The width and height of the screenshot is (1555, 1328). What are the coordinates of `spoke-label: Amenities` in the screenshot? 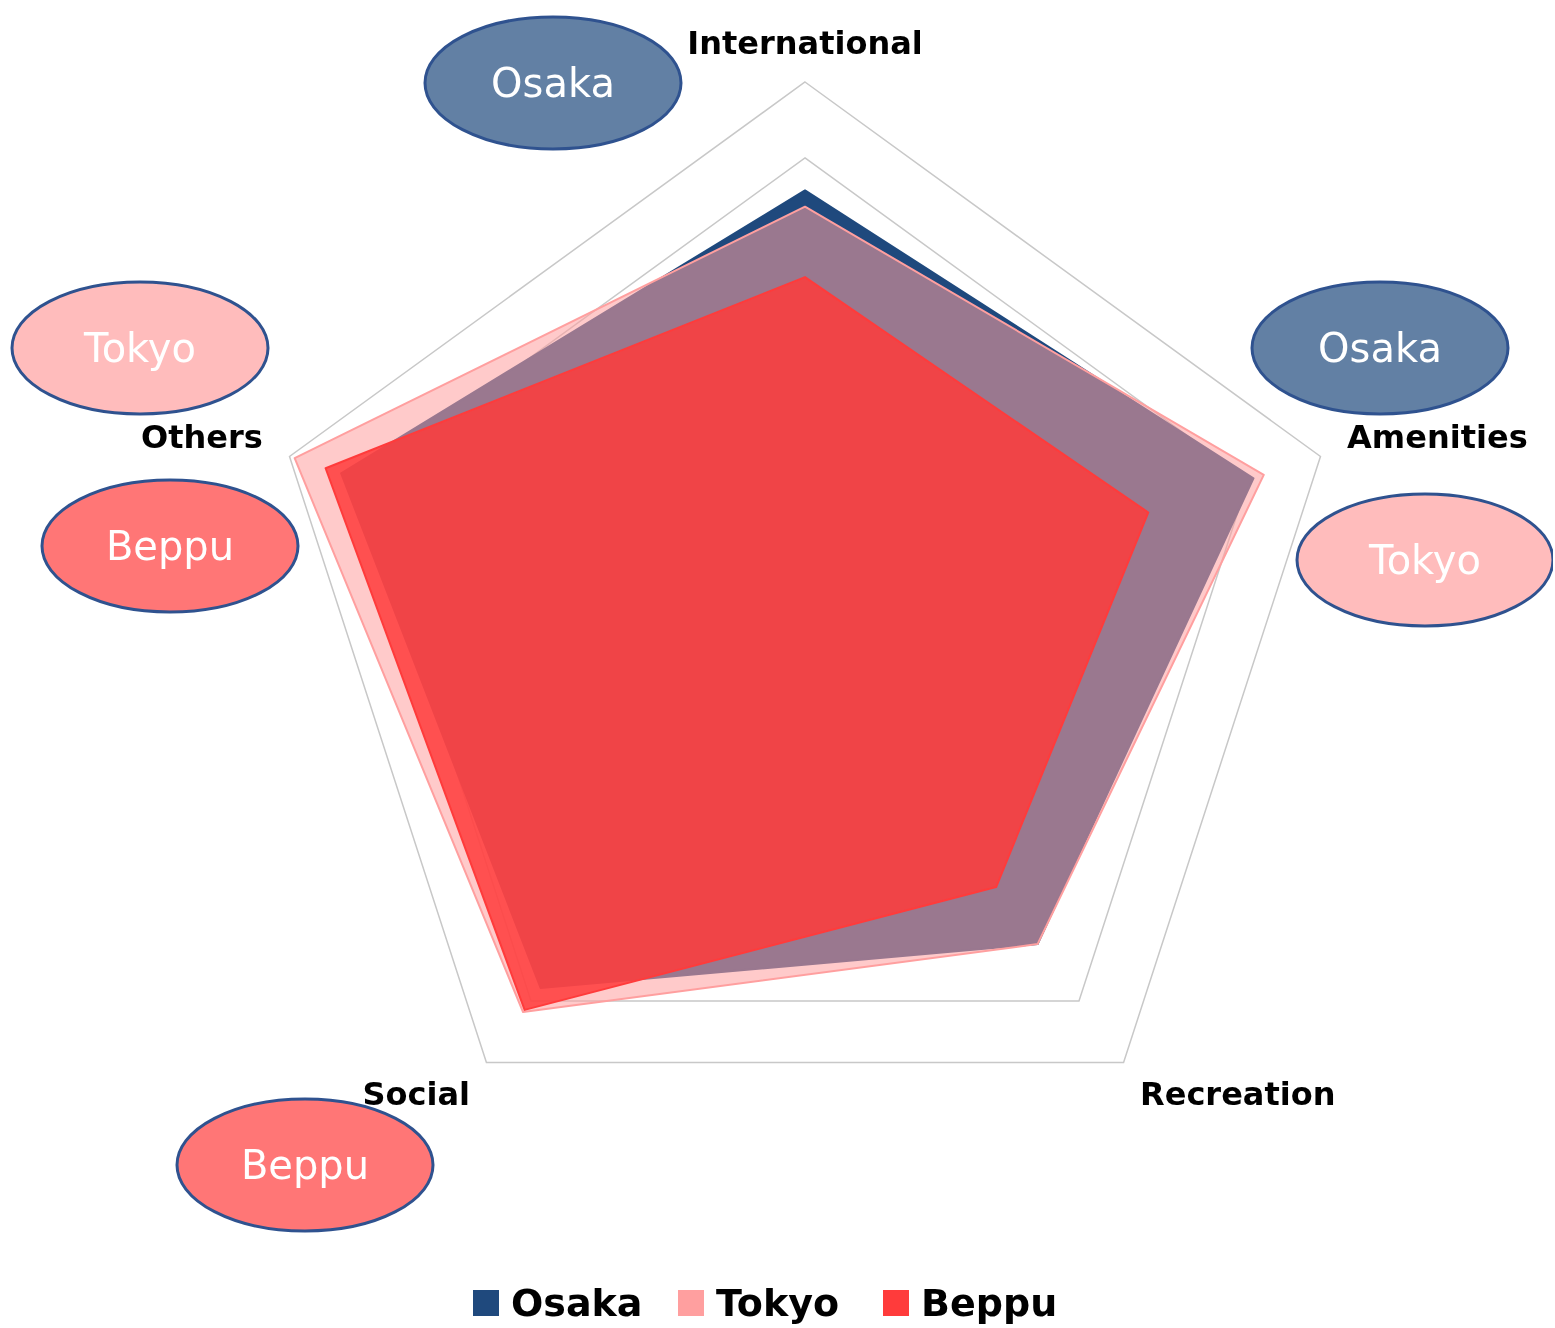 It's located at (1437, 436).